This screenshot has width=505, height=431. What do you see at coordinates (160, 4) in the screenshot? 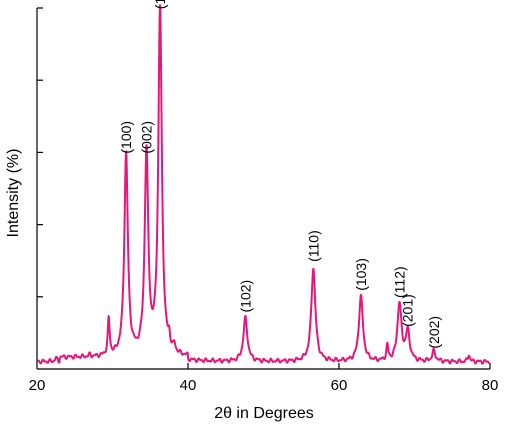
I see `peak-label: (101)` at bounding box center [160, 4].